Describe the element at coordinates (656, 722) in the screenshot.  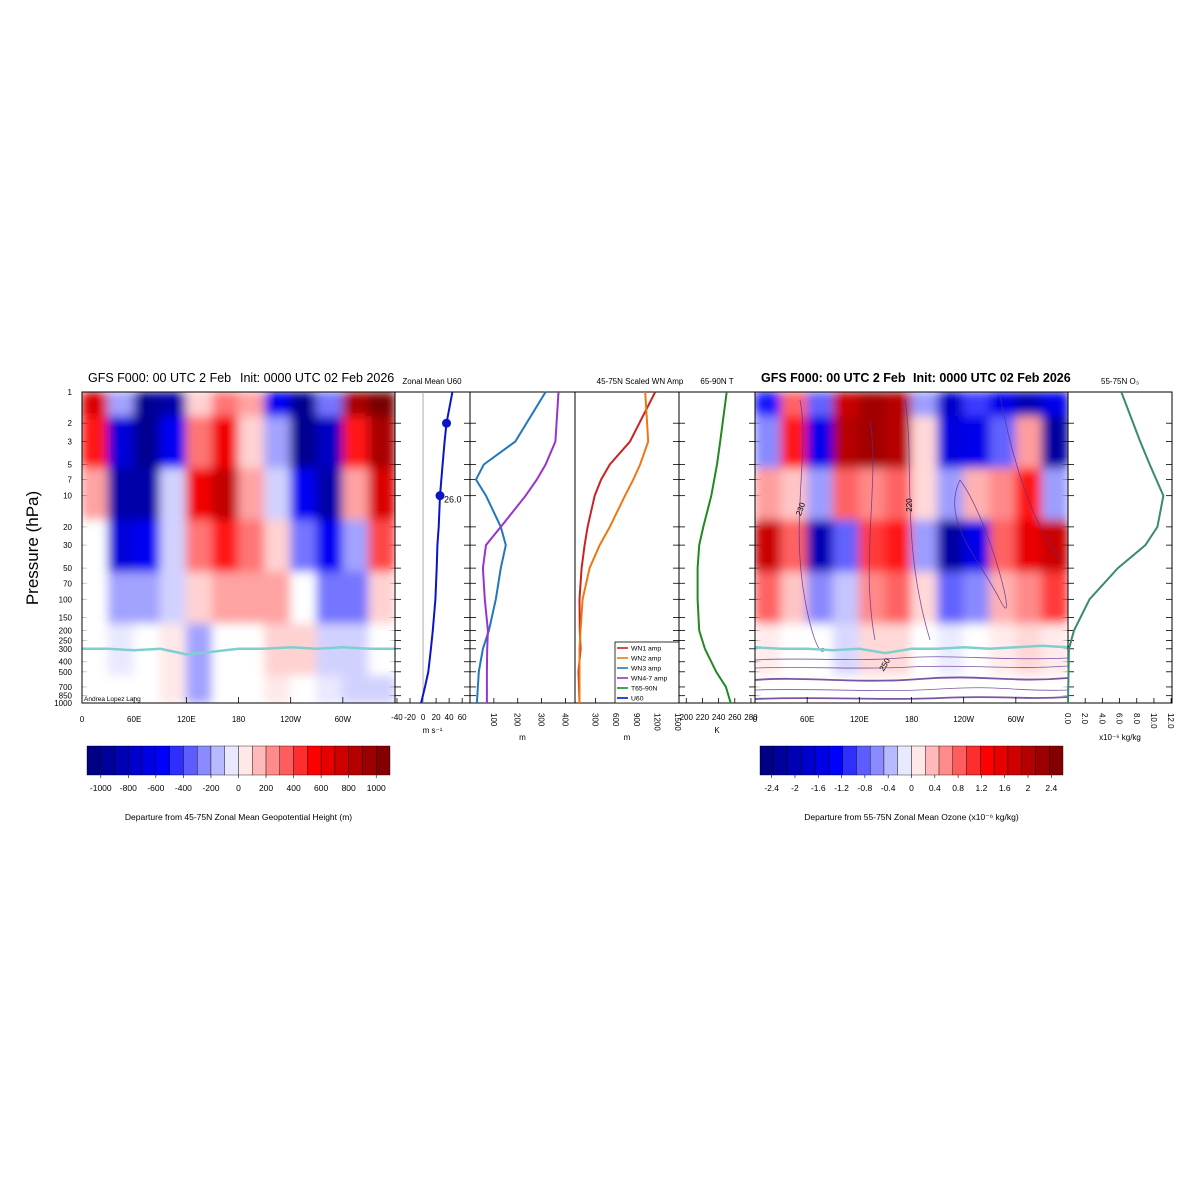
I see `x-tick-label: 1200` at that location.